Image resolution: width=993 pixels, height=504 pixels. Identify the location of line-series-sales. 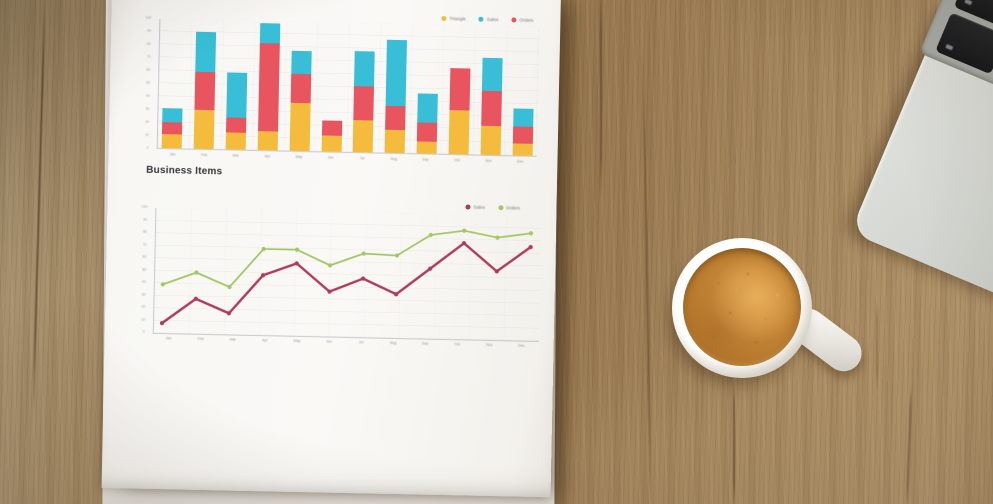
(346, 283).